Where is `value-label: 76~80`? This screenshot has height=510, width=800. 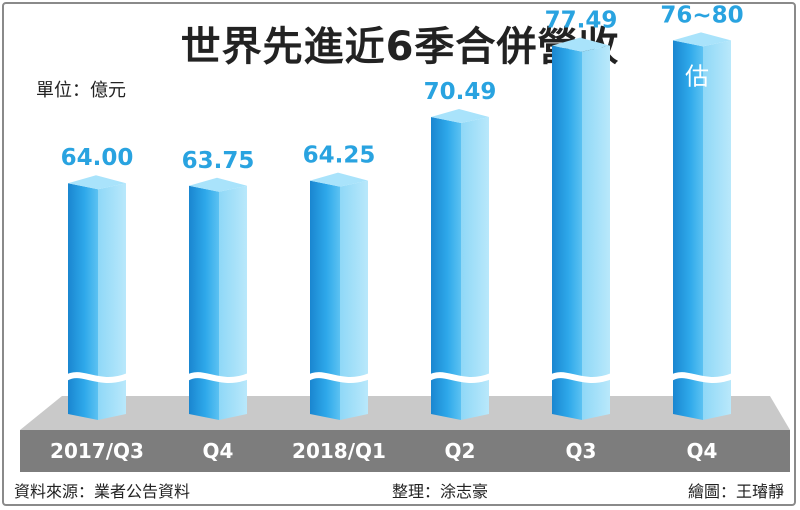 value-label: 76~80 is located at coordinates (701, 15).